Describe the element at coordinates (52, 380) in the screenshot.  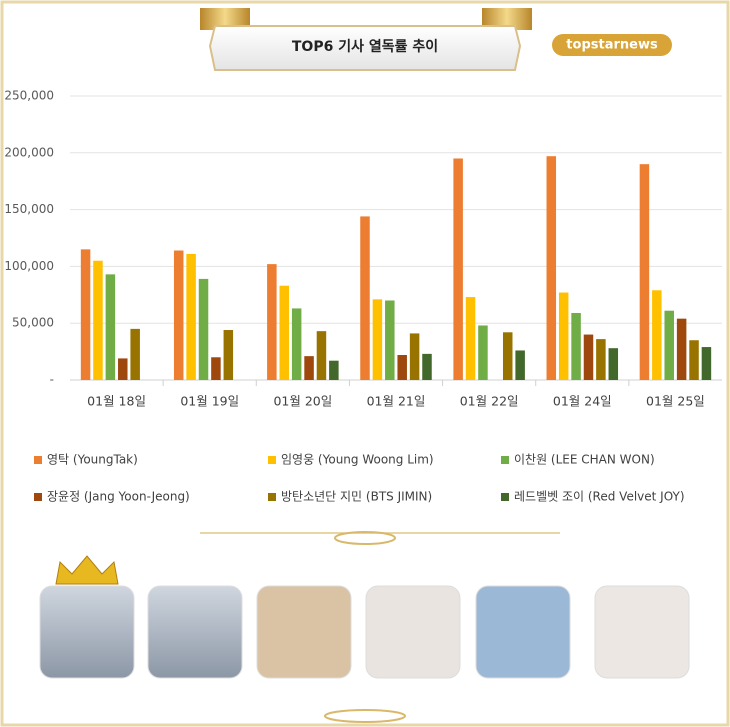
I see `y-tick-label: -` at that location.